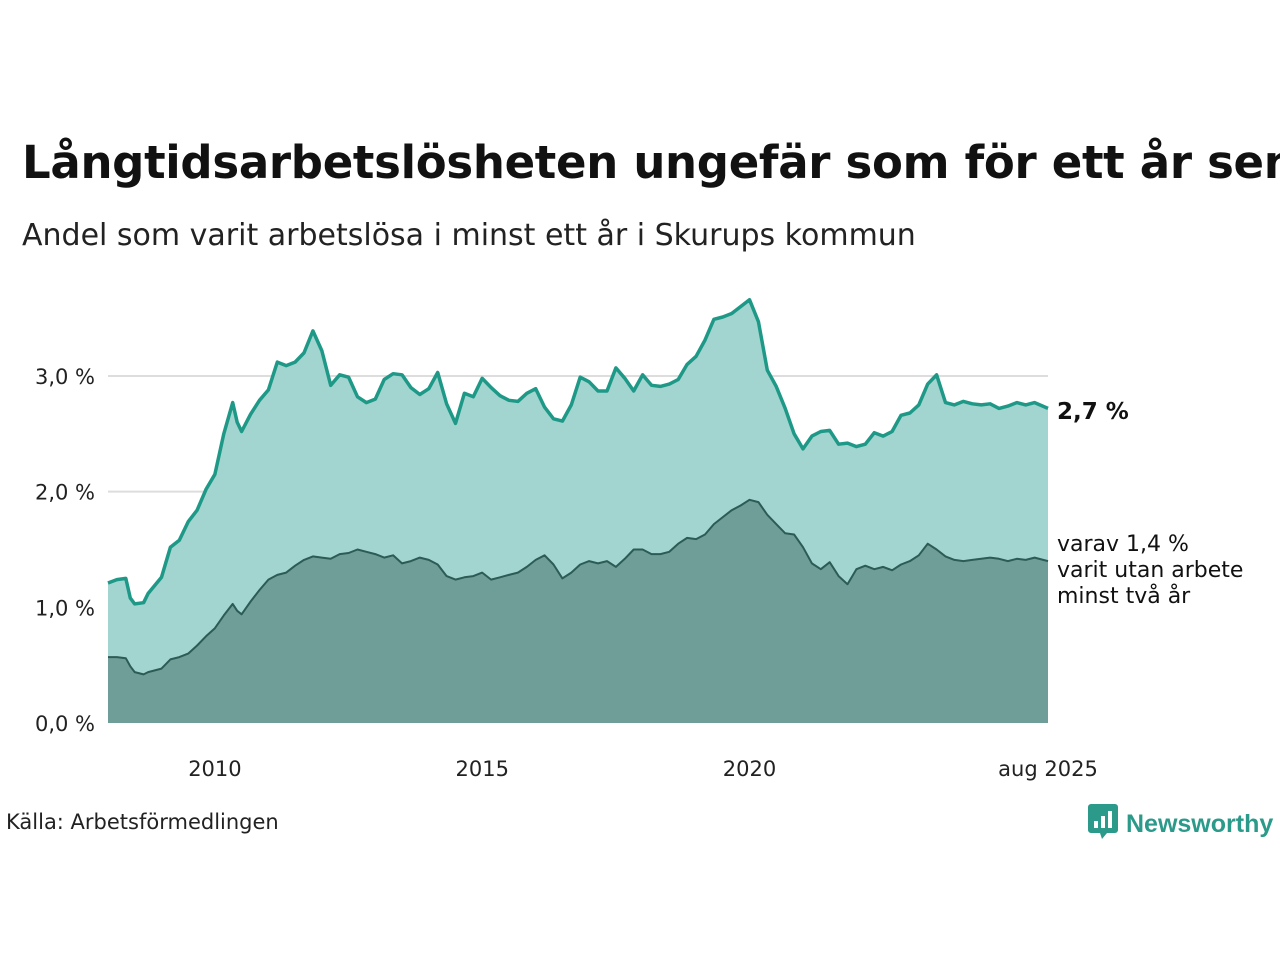 This screenshot has height=960, width=1280. Describe the element at coordinates (214, 769) in the screenshot. I see `x-tick-label: 2010` at that location.